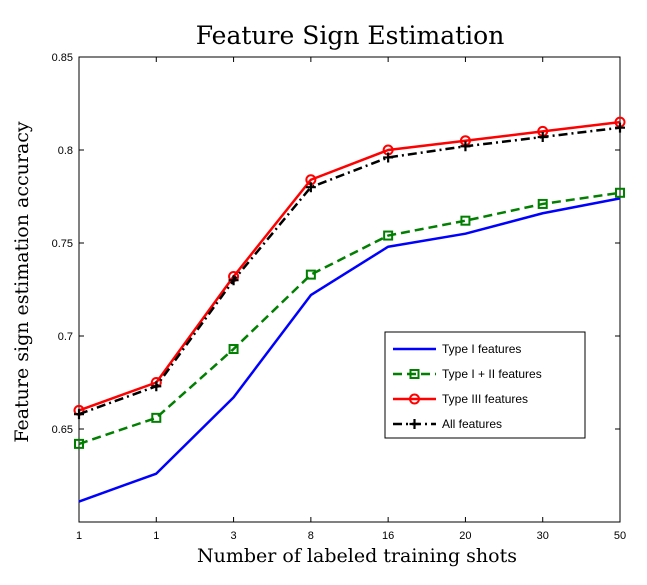 The image size is (647, 585). Describe the element at coordinates (620, 536) in the screenshot. I see `x-tick-label: 50` at that location.